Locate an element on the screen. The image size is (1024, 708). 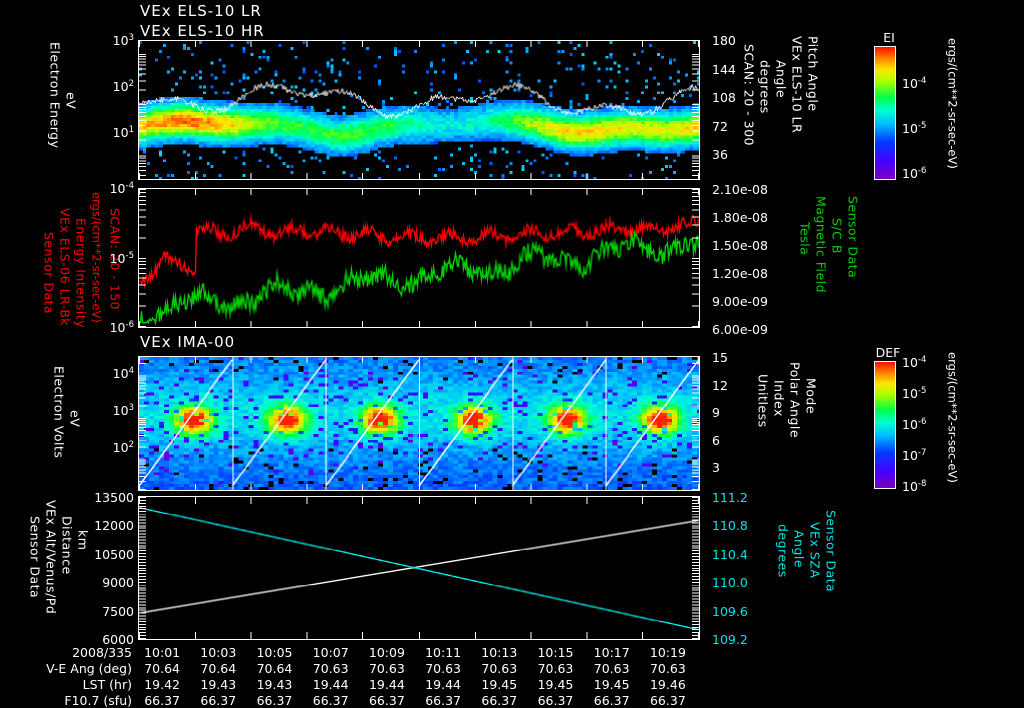
bottom-lst-3: 19.44 is located at coordinates (330, 684).